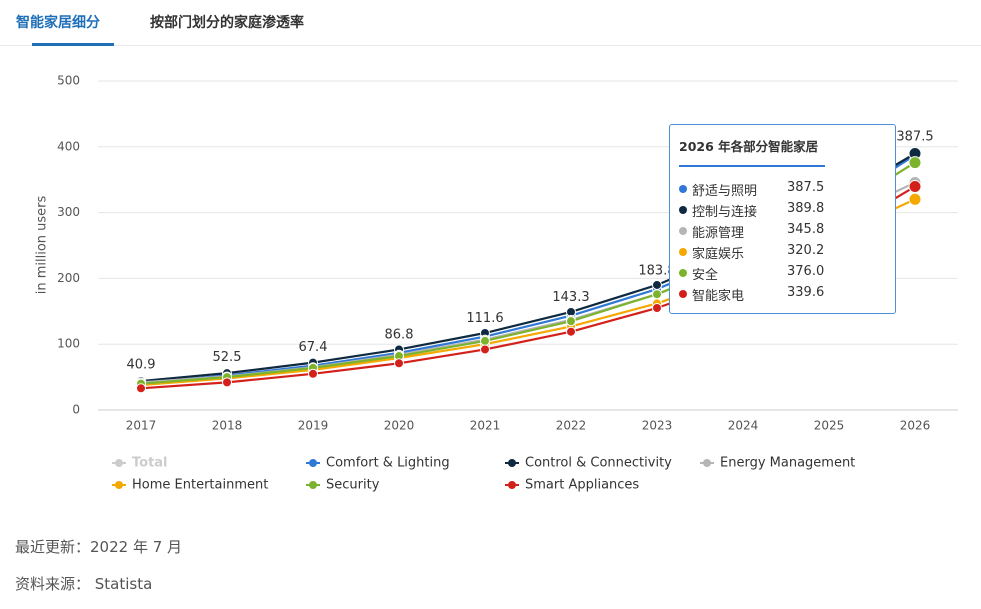  Describe the element at coordinates (490, 45) in the screenshot. I see `tab-divider` at that location.